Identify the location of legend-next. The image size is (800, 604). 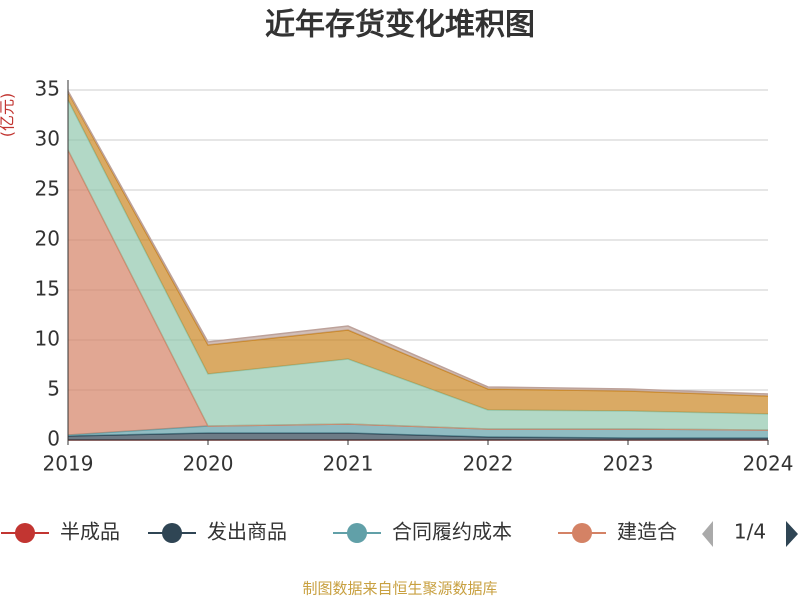
(792, 534).